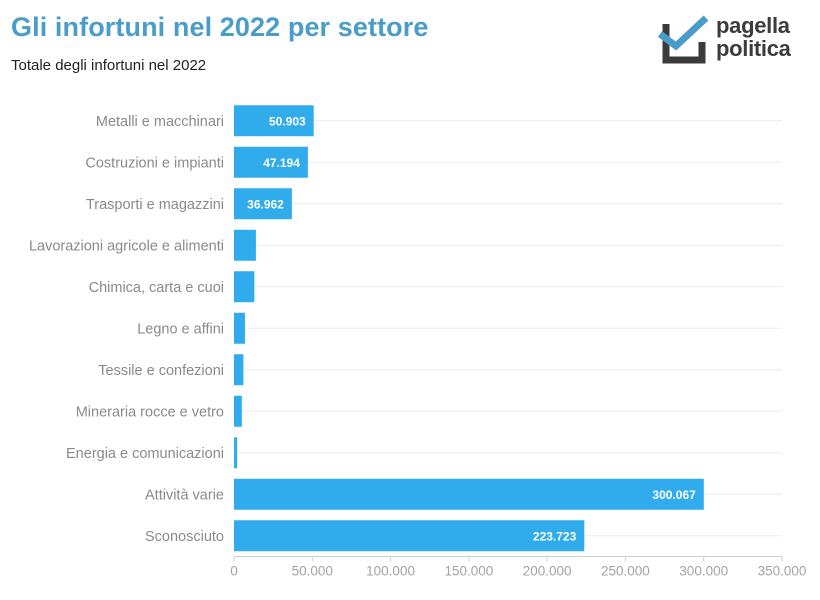 This screenshot has width=820, height=600. What do you see at coordinates (547, 571) in the screenshot?
I see `x-tick-label: 200.000` at bounding box center [547, 571].